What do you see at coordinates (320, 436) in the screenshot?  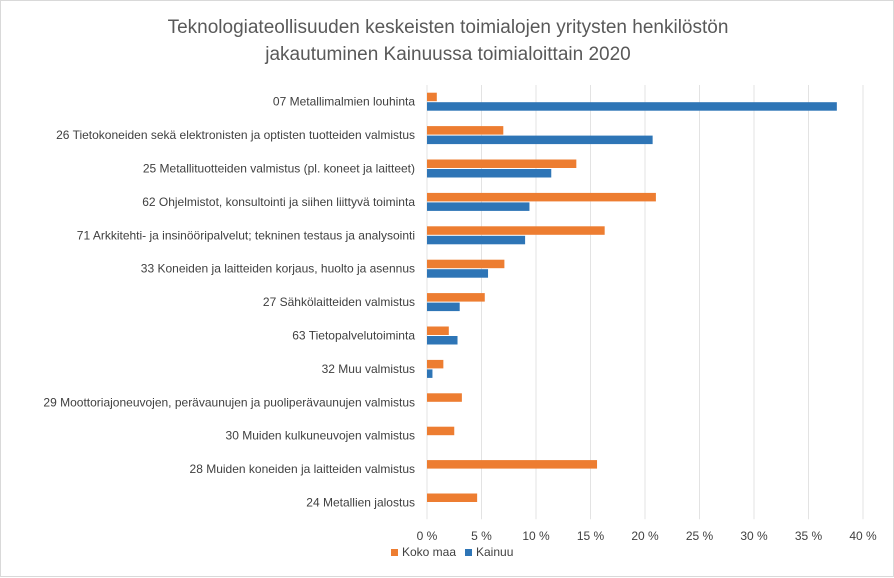 I see `category-label: 30 Muiden kulkuneuvojen valmistus` at bounding box center [320, 436].